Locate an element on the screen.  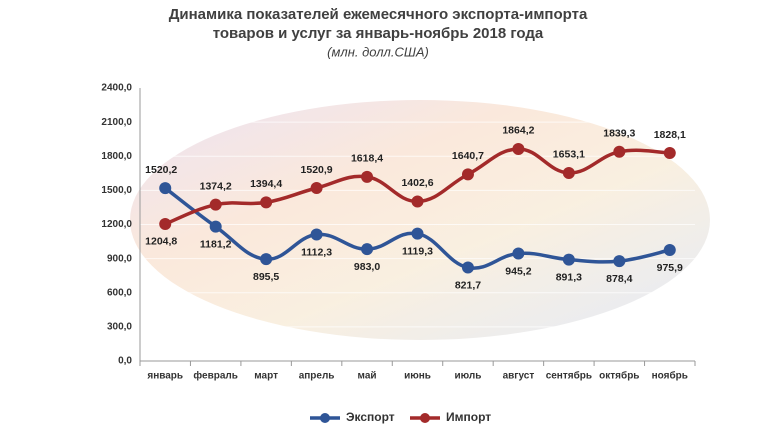
y-tick-label: 300,0 is located at coordinates (119, 327).